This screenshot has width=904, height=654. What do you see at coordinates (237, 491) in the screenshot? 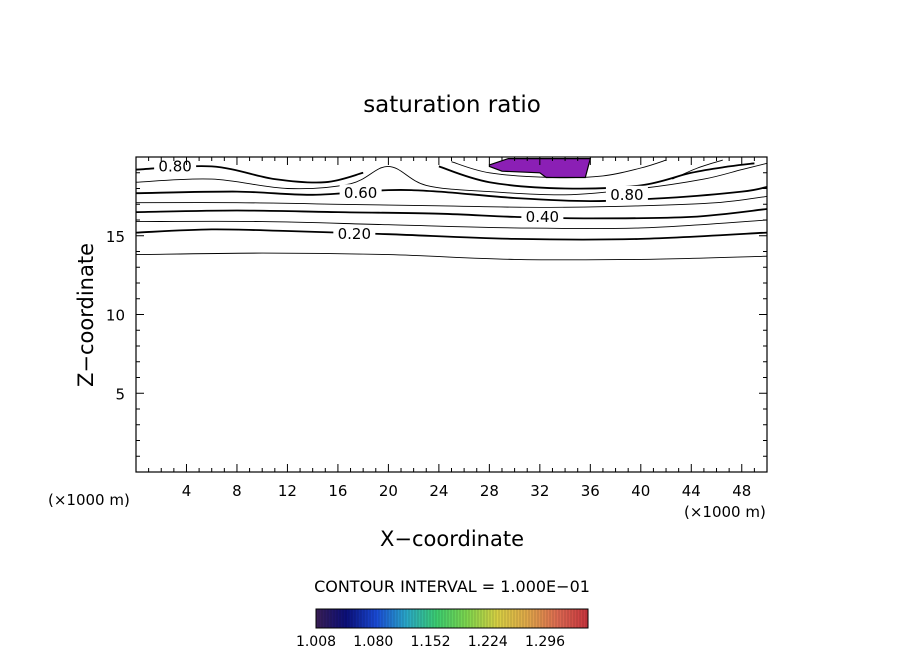
I see `x-tick-label: 8` at bounding box center [237, 491].